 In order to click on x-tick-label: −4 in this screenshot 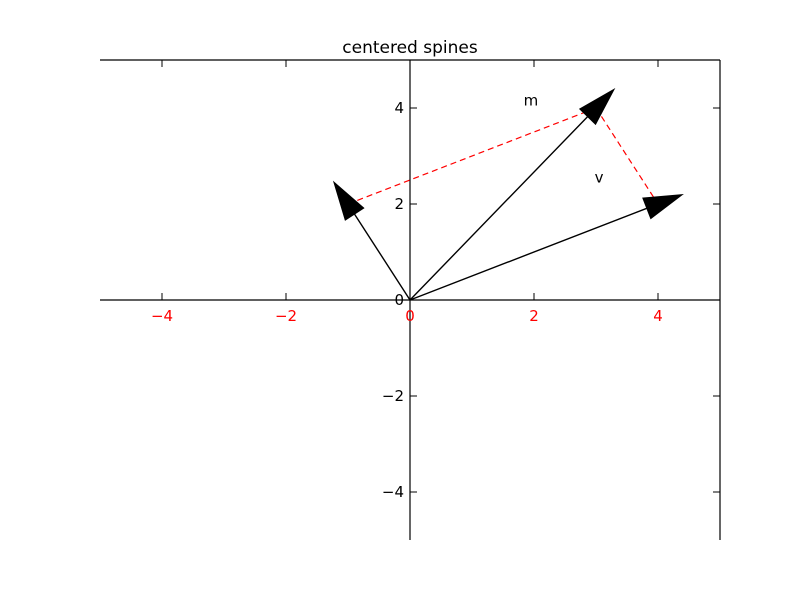, I will do `click(162, 316)`.